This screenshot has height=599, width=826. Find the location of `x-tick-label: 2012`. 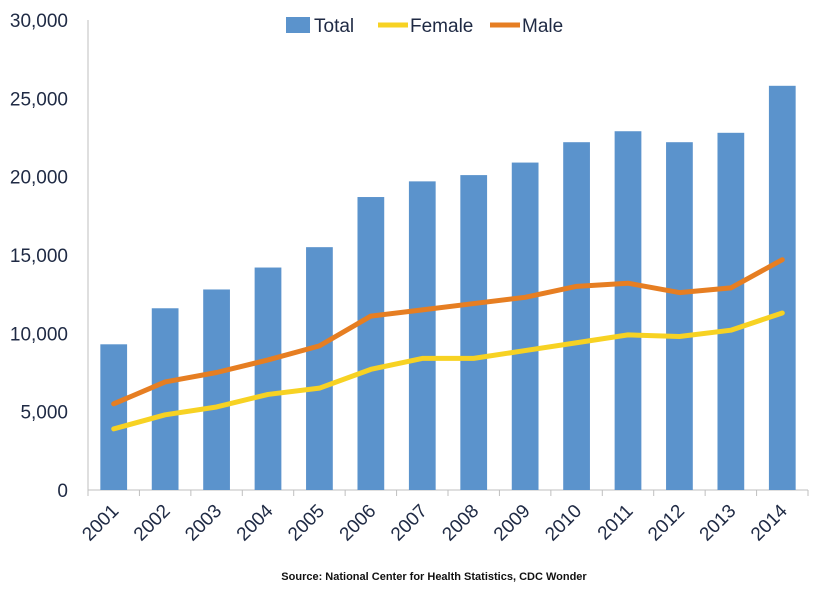

x-tick-label: 2012 is located at coordinates (666, 523).